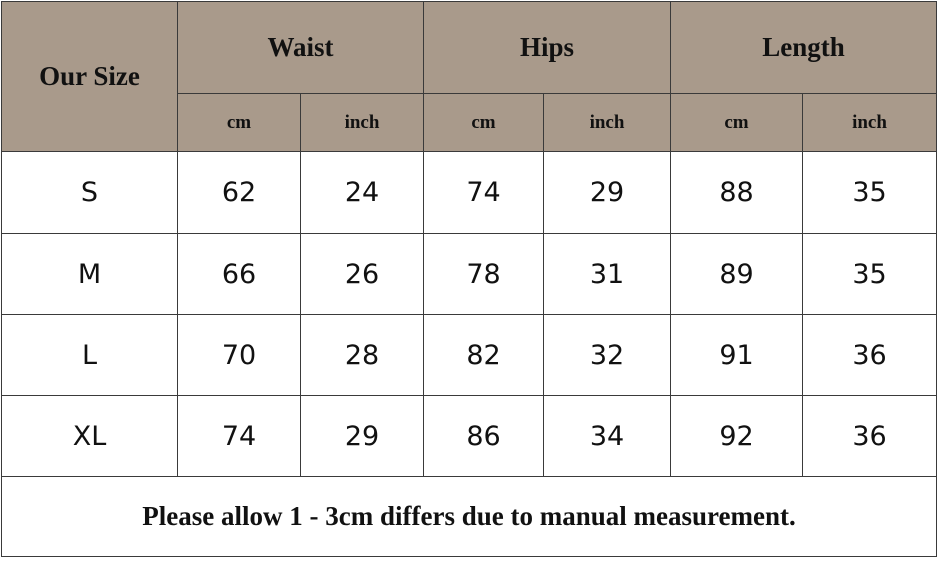 The height and width of the screenshot is (561, 941). I want to click on cell-text: 31, so click(607, 274).